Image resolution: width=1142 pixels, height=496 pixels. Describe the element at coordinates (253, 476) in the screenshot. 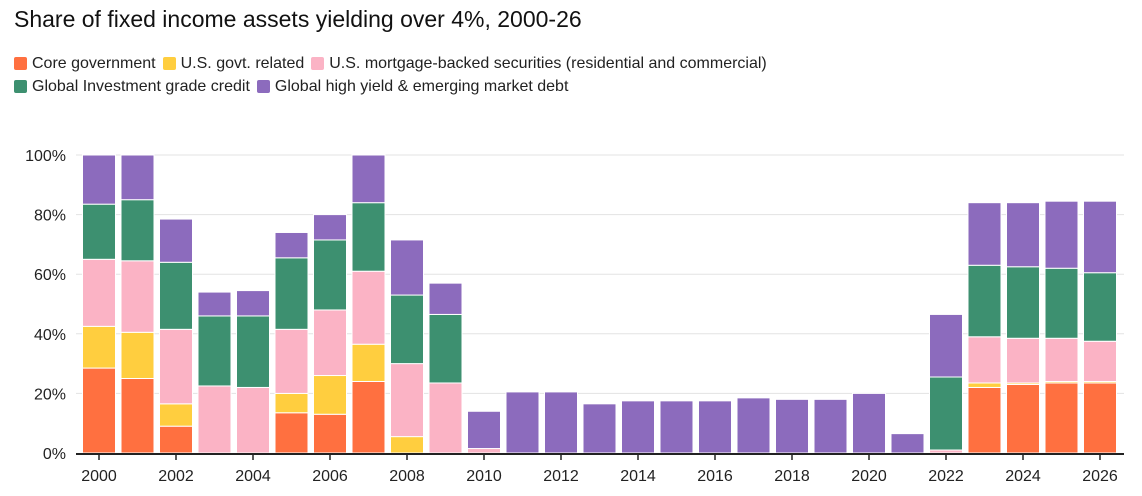

I see `x-tick-label: 2004` at that location.